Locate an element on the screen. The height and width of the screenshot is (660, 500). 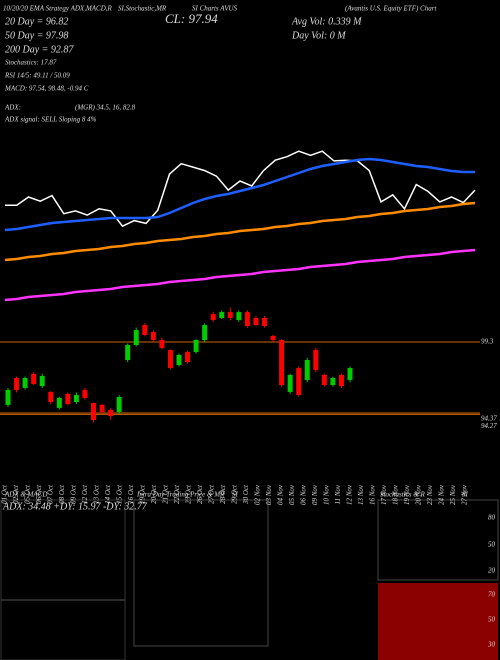
x-tick-label: 02 Oct is located at coordinates (16, 494).